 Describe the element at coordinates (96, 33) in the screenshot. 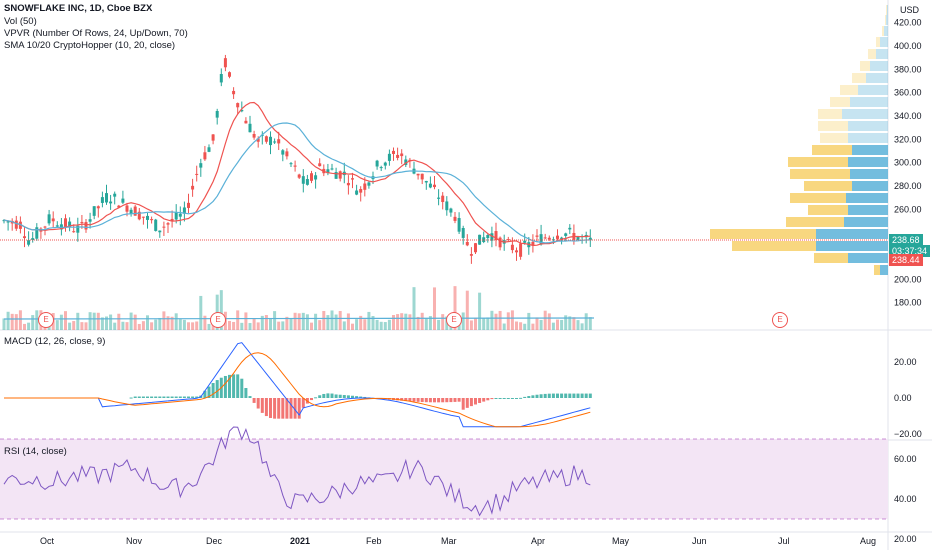

I see `vpvr-indicator-label: VPVR (Number Of Rows, 24, Up/Down, 70)` at that location.